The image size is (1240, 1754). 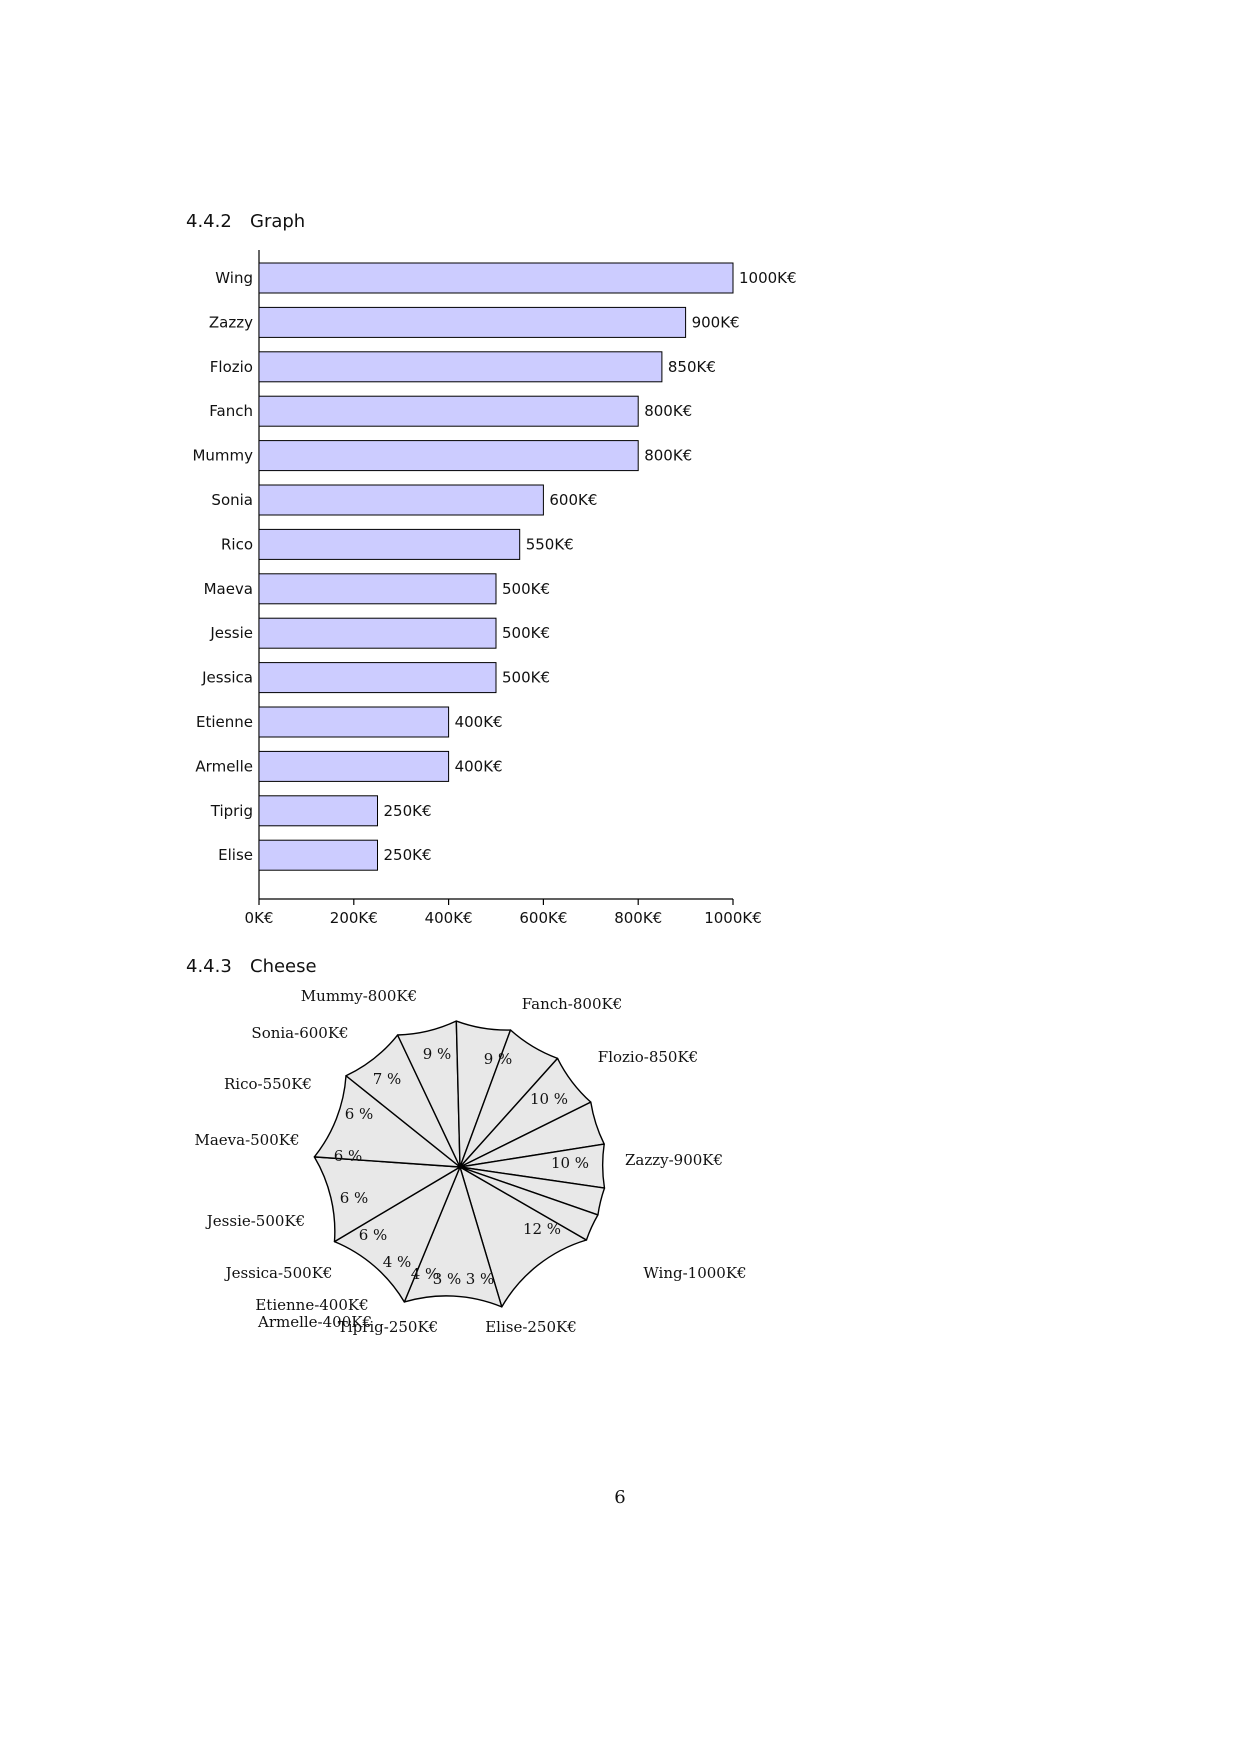 What do you see at coordinates (531, 1327) in the screenshot?
I see `slice-label: Elise-250K€` at bounding box center [531, 1327].